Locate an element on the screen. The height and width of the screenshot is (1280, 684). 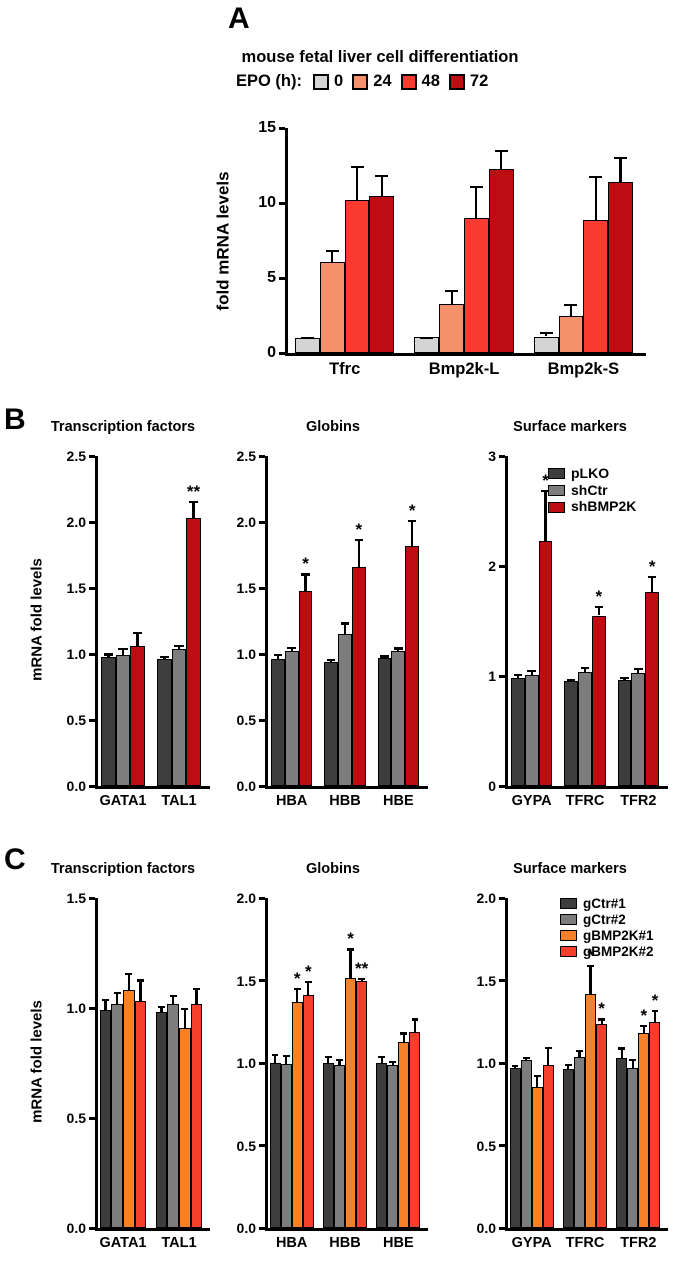
panel-b-chart-1-title: Transcription factors is located at coordinates (123, 427).